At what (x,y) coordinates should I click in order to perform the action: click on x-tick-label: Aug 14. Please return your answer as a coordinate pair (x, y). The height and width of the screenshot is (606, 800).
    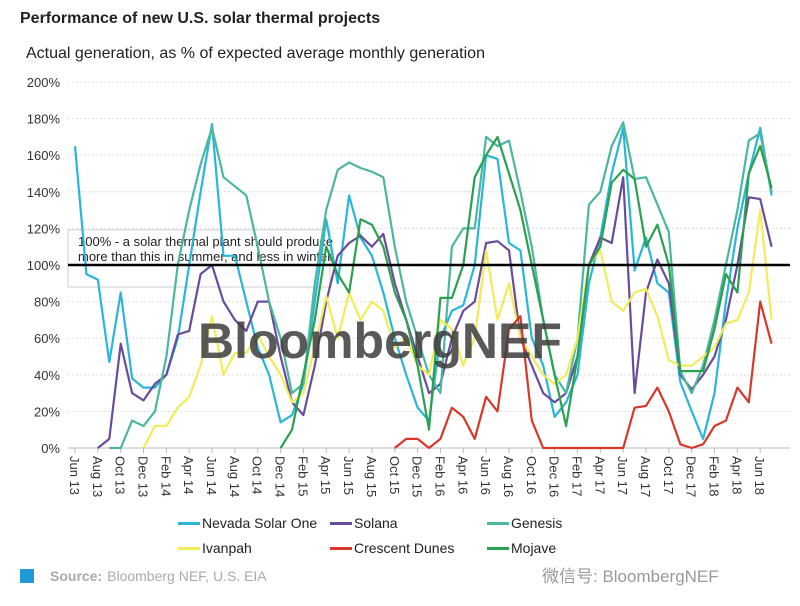
    Looking at the image, I should click on (234, 476).